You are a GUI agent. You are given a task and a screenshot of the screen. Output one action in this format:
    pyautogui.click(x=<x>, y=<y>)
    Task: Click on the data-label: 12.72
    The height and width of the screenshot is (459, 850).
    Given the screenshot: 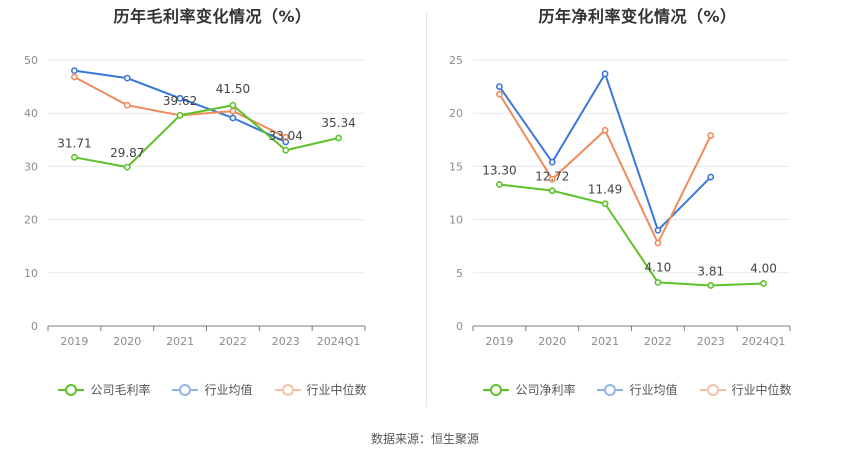 What is the action you would take?
    pyautogui.click(x=552, y=177)
    